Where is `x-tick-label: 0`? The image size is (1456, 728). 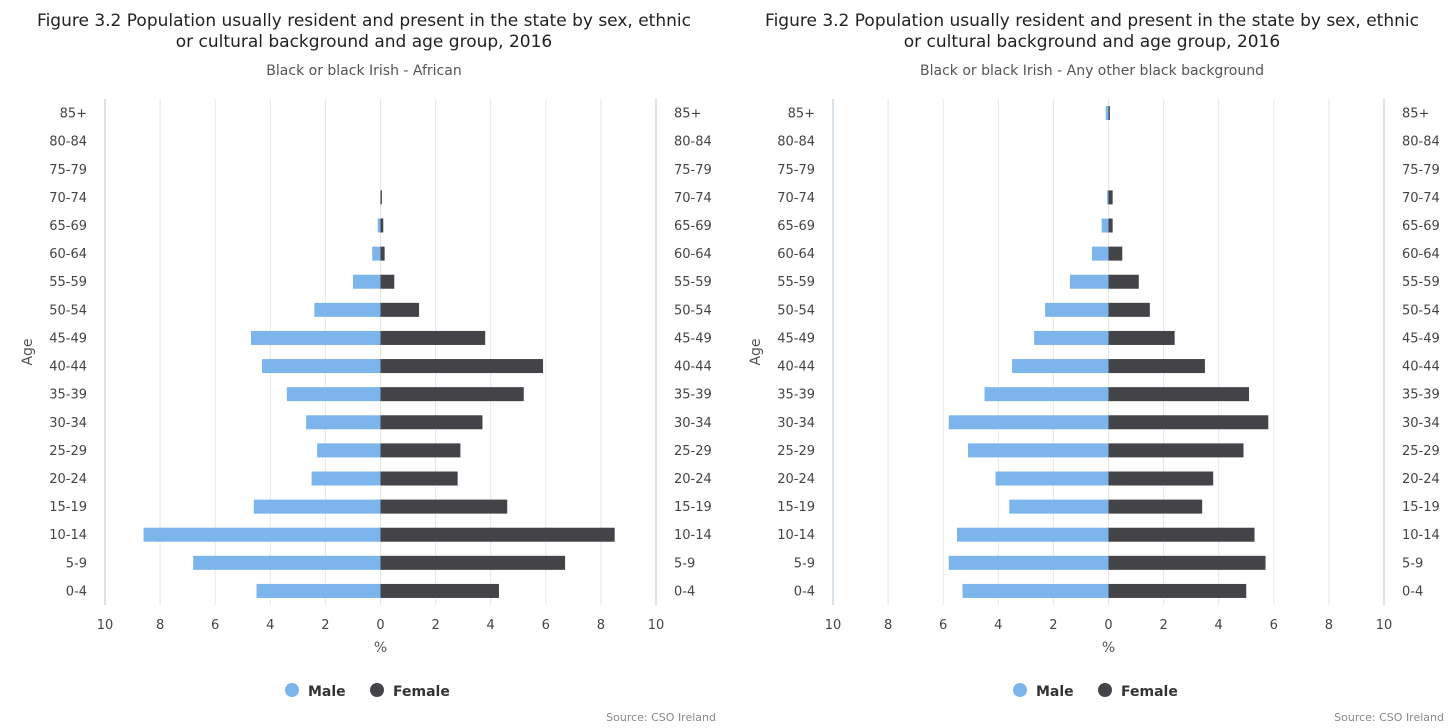
x-tick-label: 0 is located at coordinates (380, 625).